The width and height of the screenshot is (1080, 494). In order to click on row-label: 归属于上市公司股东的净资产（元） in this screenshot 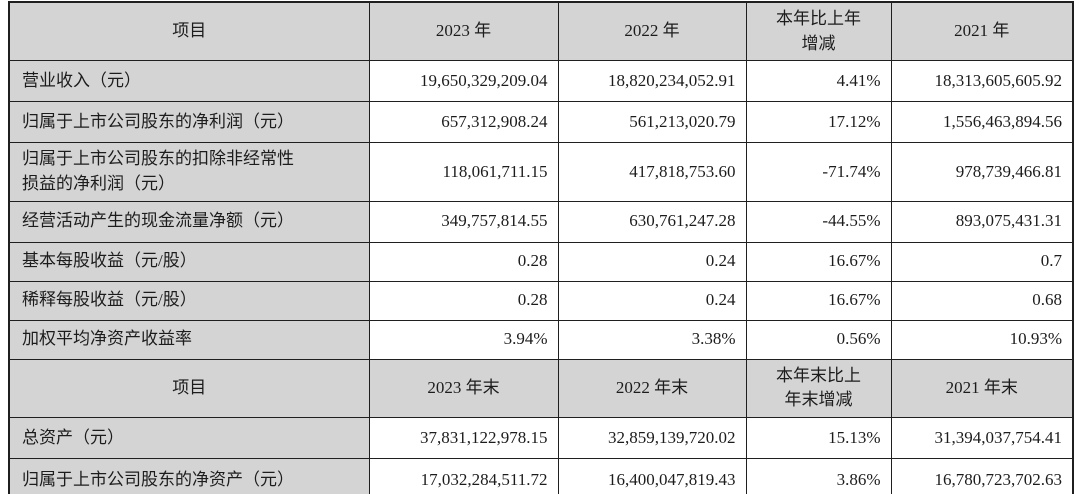, I will do `click(189, 475)`.